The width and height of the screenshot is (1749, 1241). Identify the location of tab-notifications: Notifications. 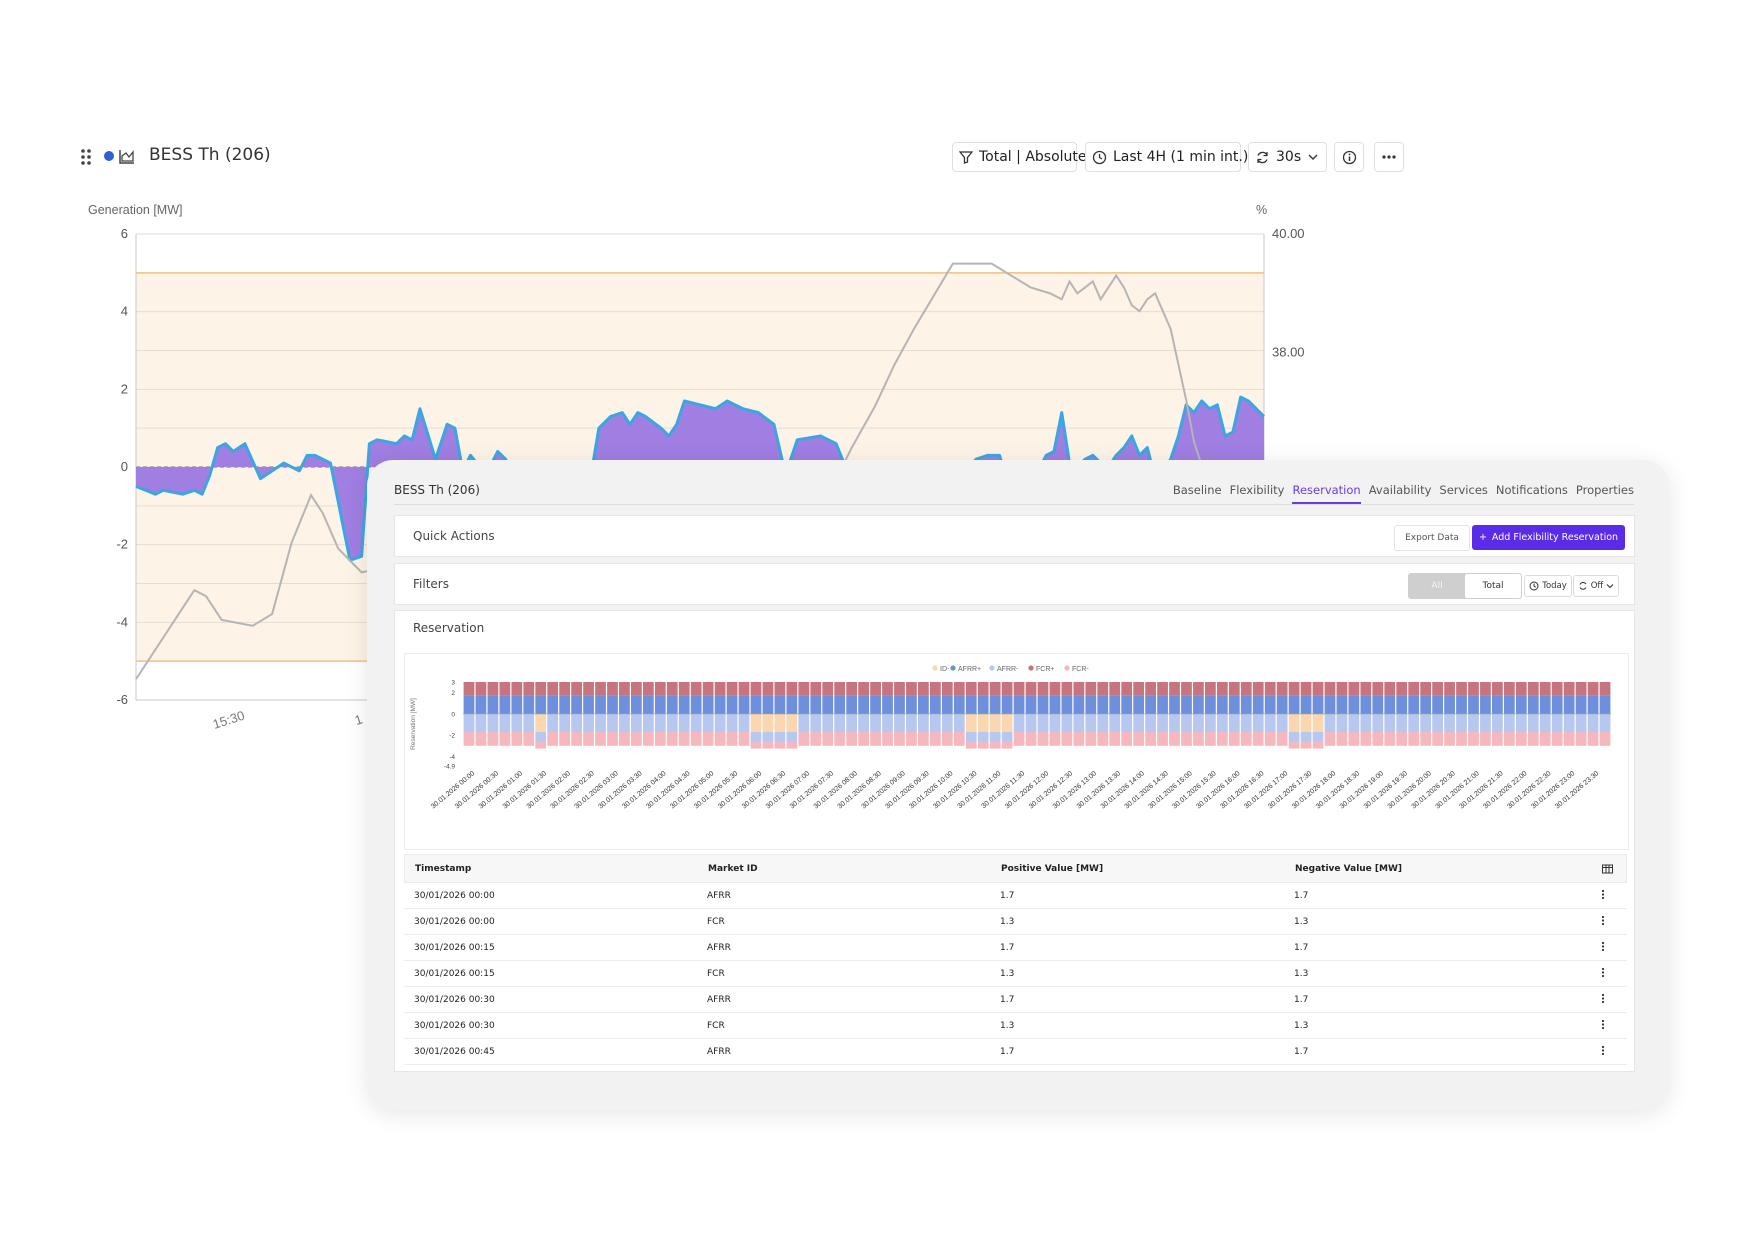
(1531, 490).